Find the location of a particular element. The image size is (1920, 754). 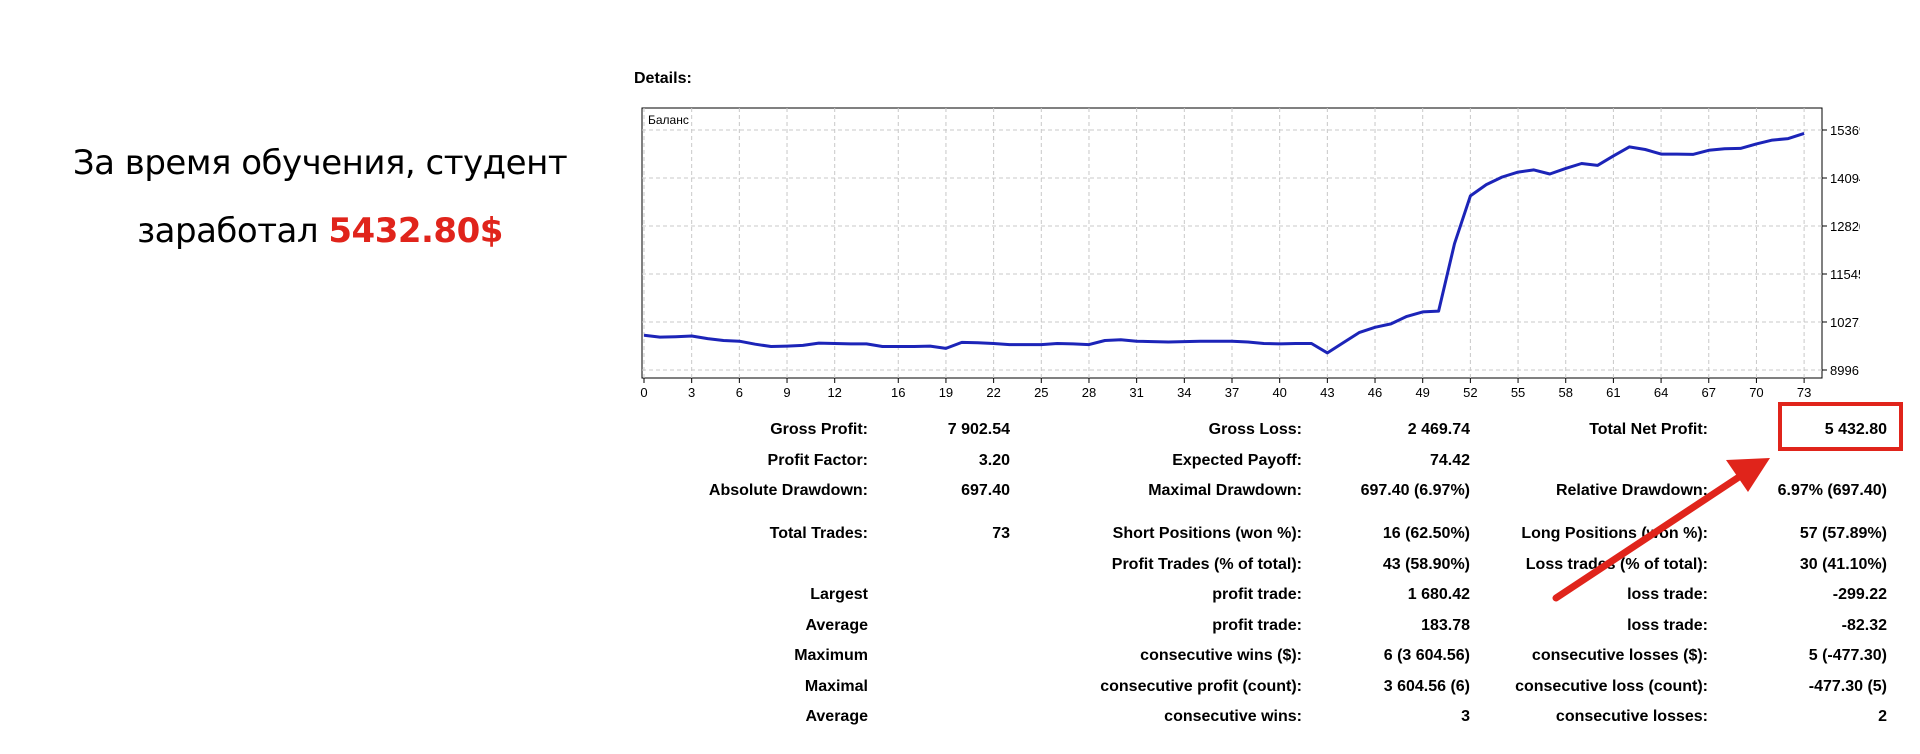

stat-label: Expected Payoff: is located at coordinates (1237, 460).